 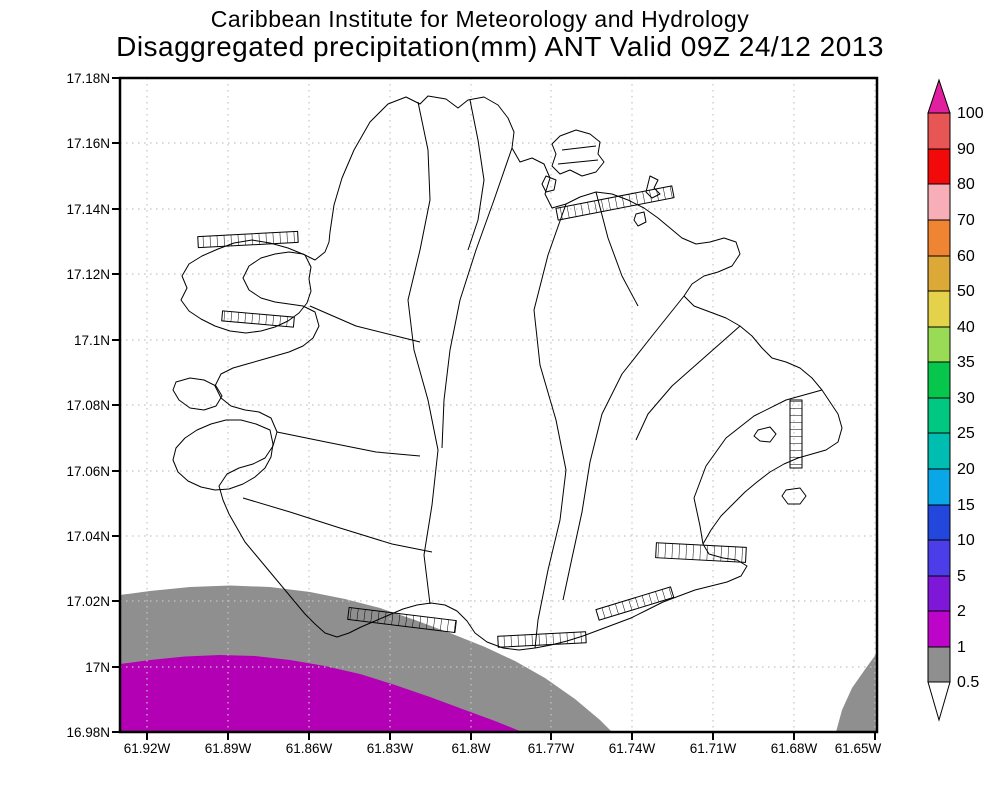 I want to click on y-axis-label: 17.14N, so click(x=88, y=209).